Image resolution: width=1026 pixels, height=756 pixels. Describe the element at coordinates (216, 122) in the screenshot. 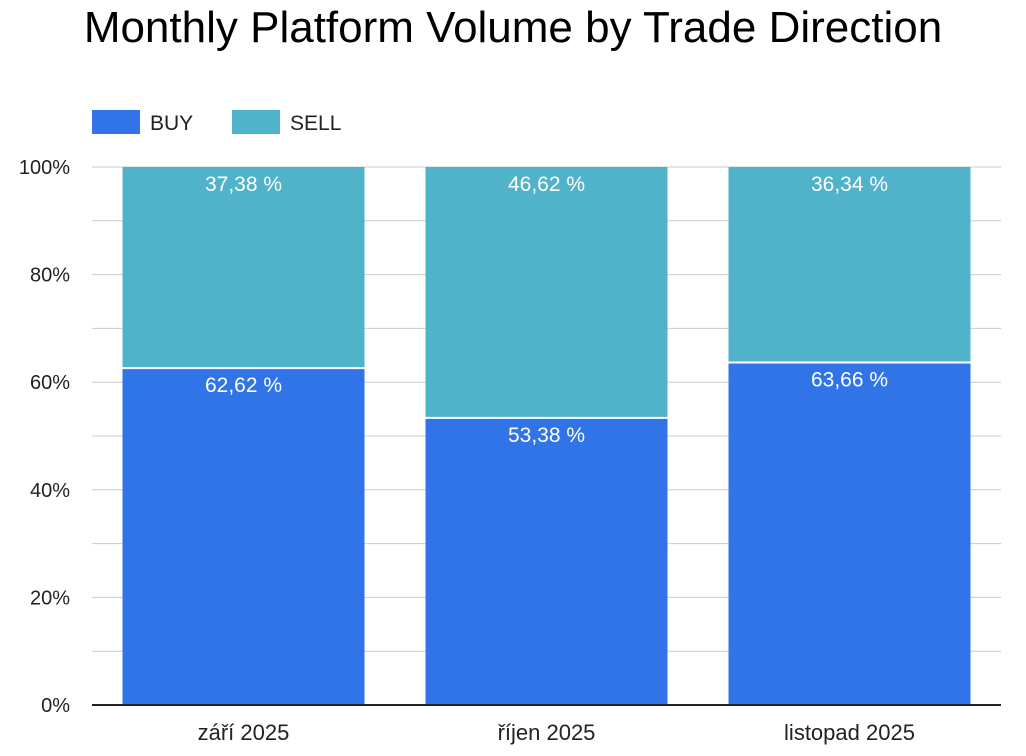

I see `legend: BUY SELL` at that location.